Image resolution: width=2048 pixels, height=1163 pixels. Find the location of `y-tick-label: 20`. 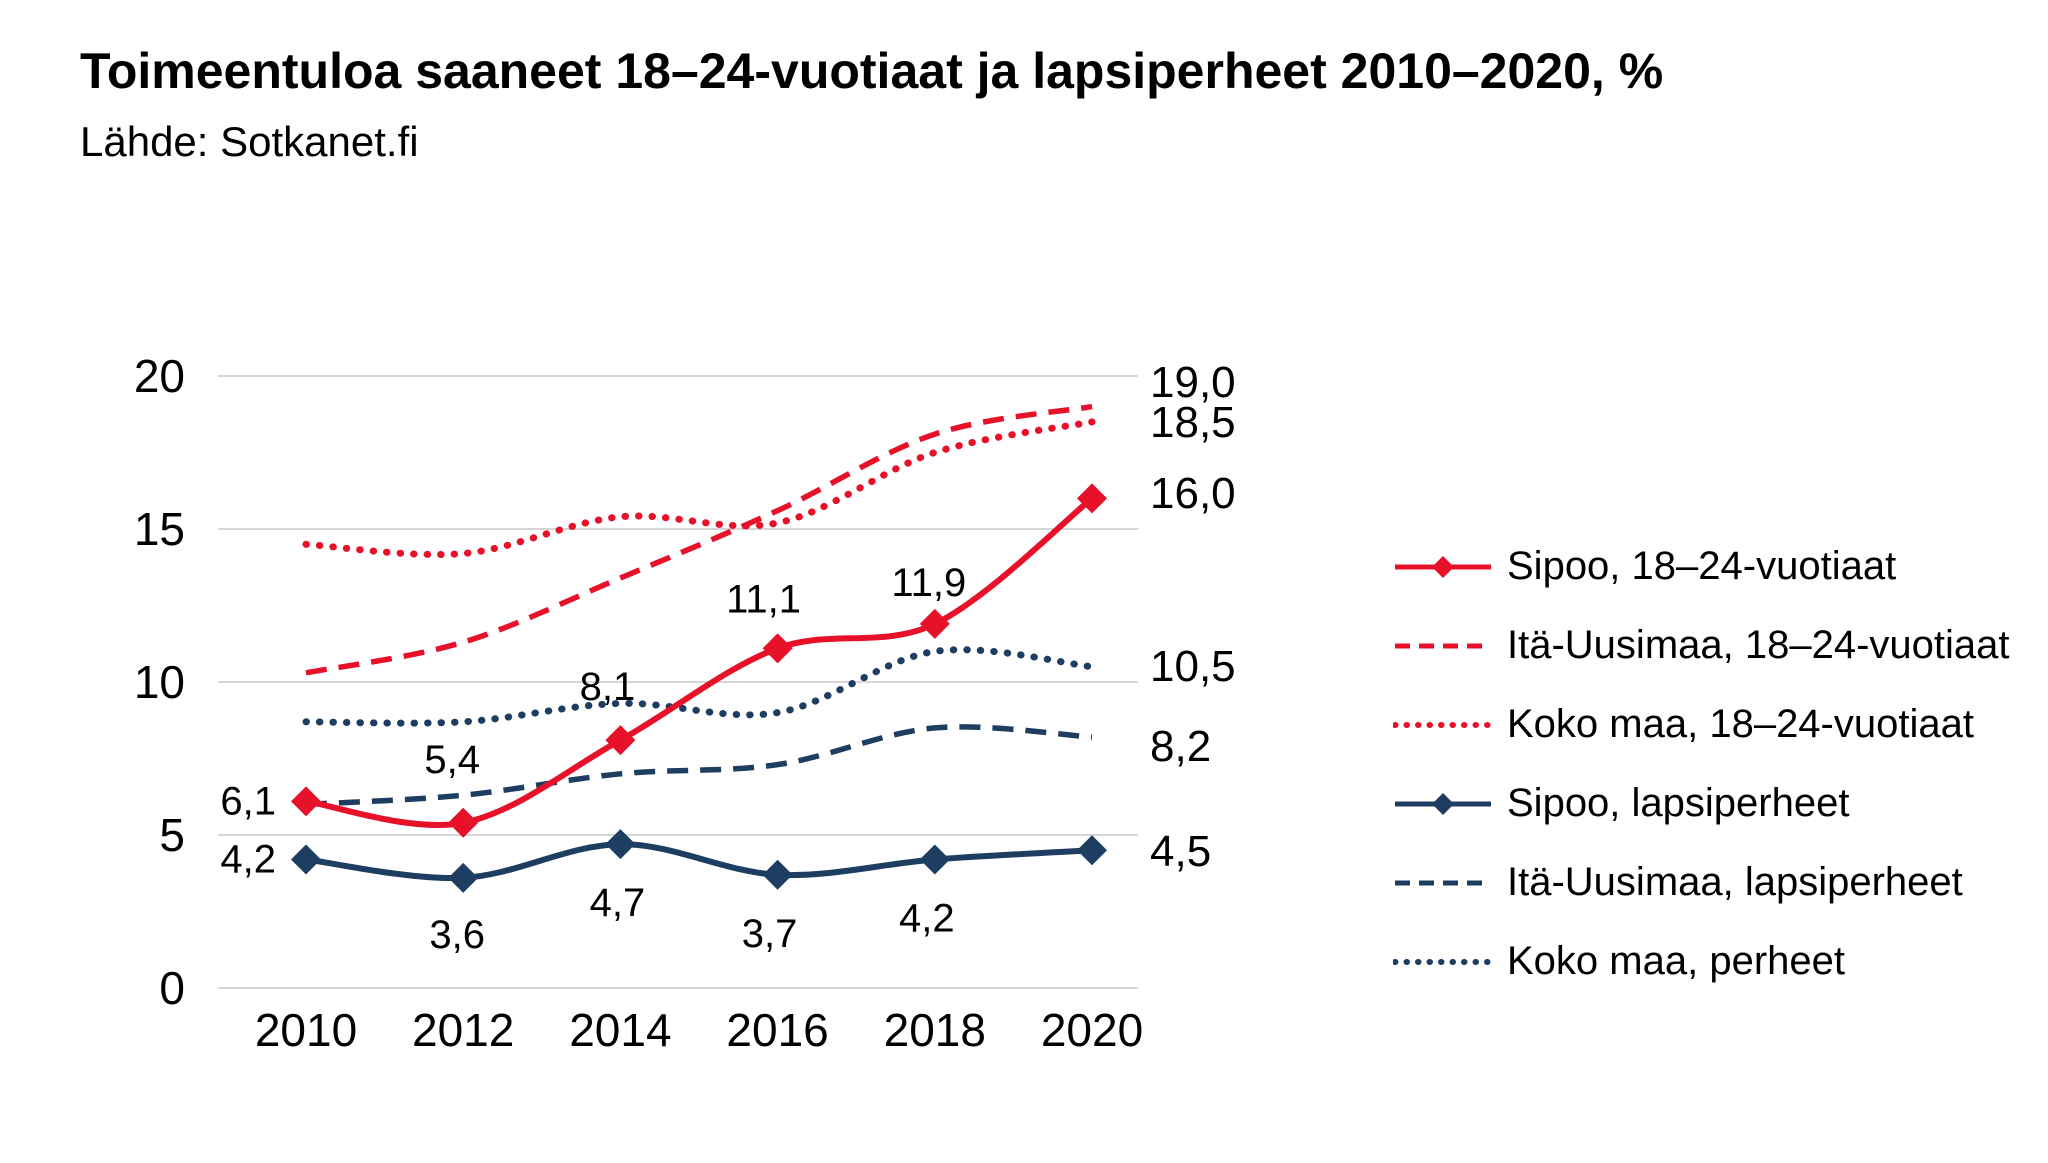

y-tick-label: 20 is located at coordinates (159, 376).